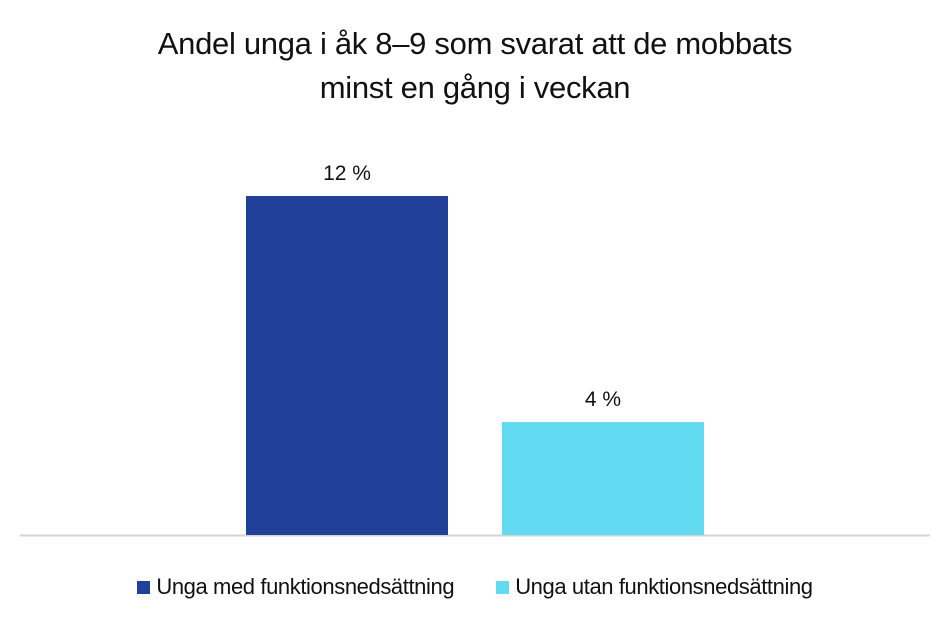 This screenshot has width=950, height=624. What do you see at coordinates (603, 399) in the screenshot?
I see `data-label-1: 4 %` at bounding box center [603, 399].